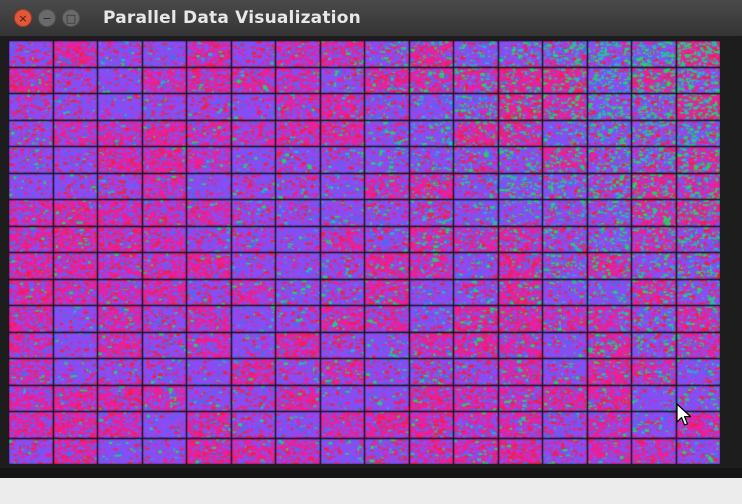 Image resolution: width=742 pixels, height=504 pixels. I want to click on minimize-button: −, so click(47, 18).